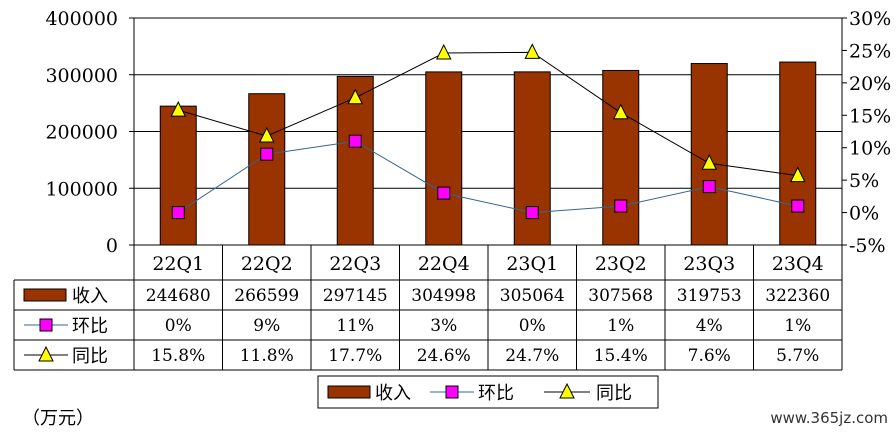 Image resolution: width=896 pixels, height=437 pixels. What do you see at coordinates (267, 356) in the screenshot?
I see `table-cell: 11.8%` at bounding box center [267, 356].